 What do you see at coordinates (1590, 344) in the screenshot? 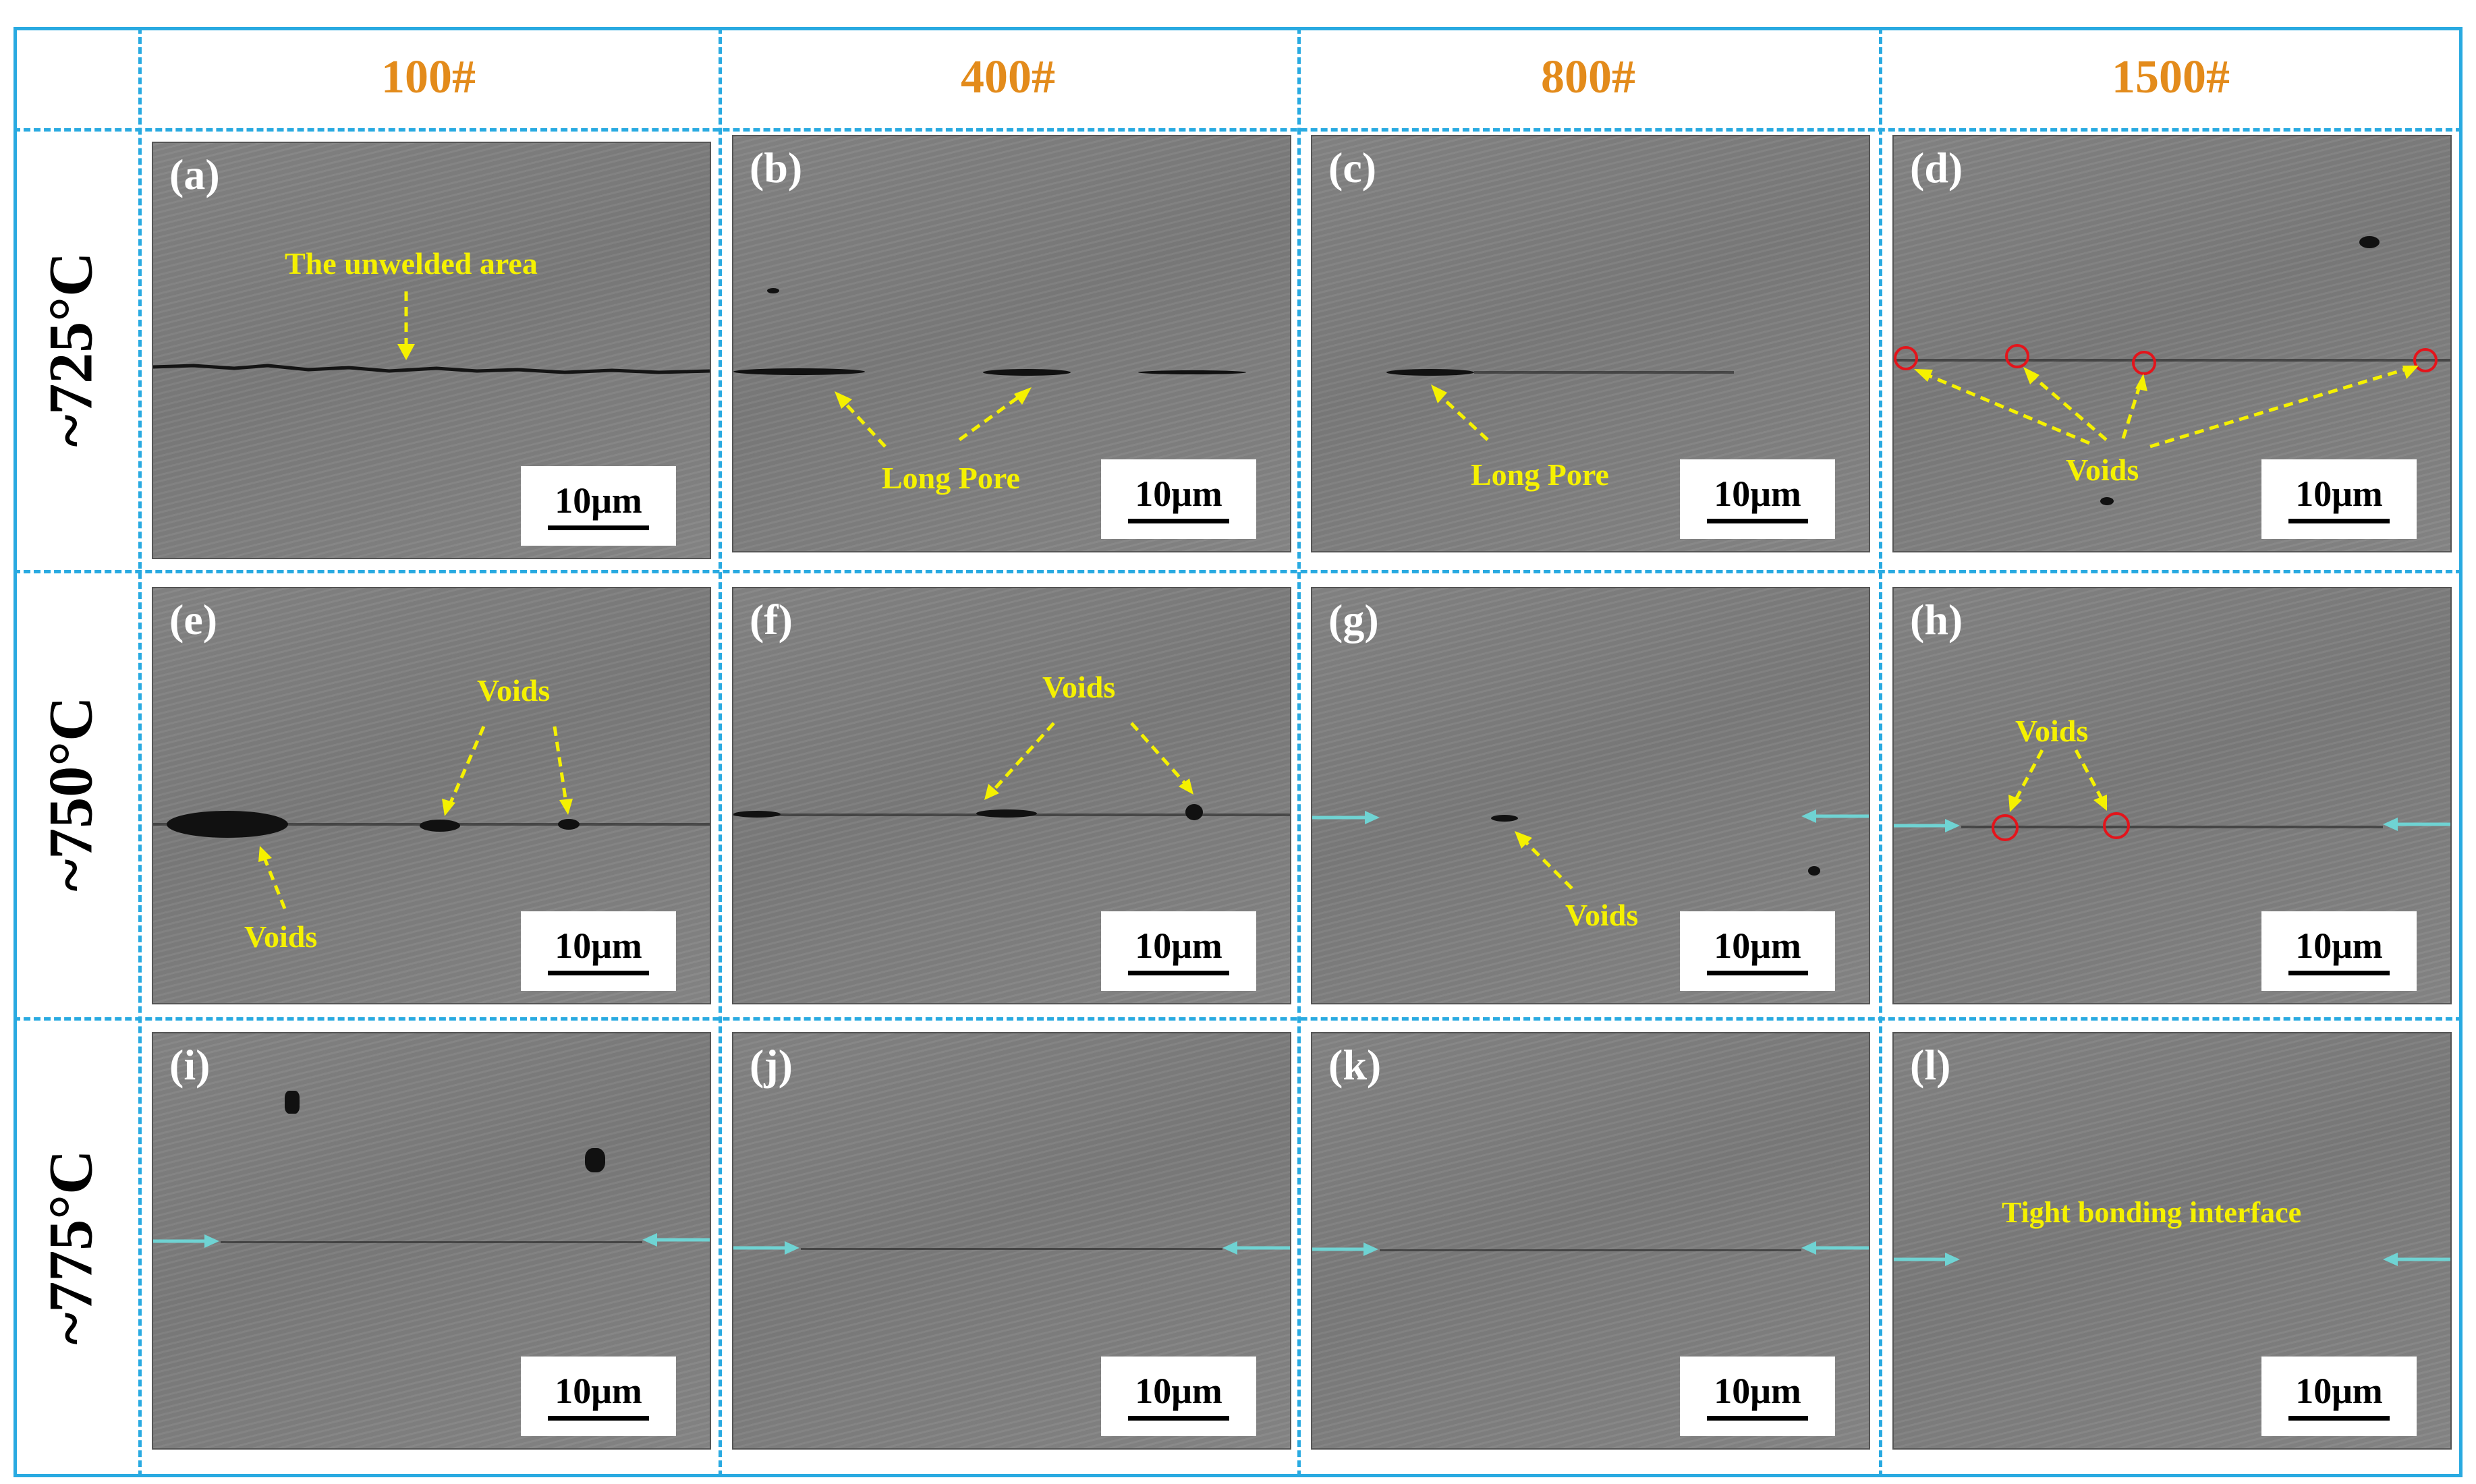
I see `sem-panel-c: (c) Long Pore 10μm` at bounding box center [1590, 344].